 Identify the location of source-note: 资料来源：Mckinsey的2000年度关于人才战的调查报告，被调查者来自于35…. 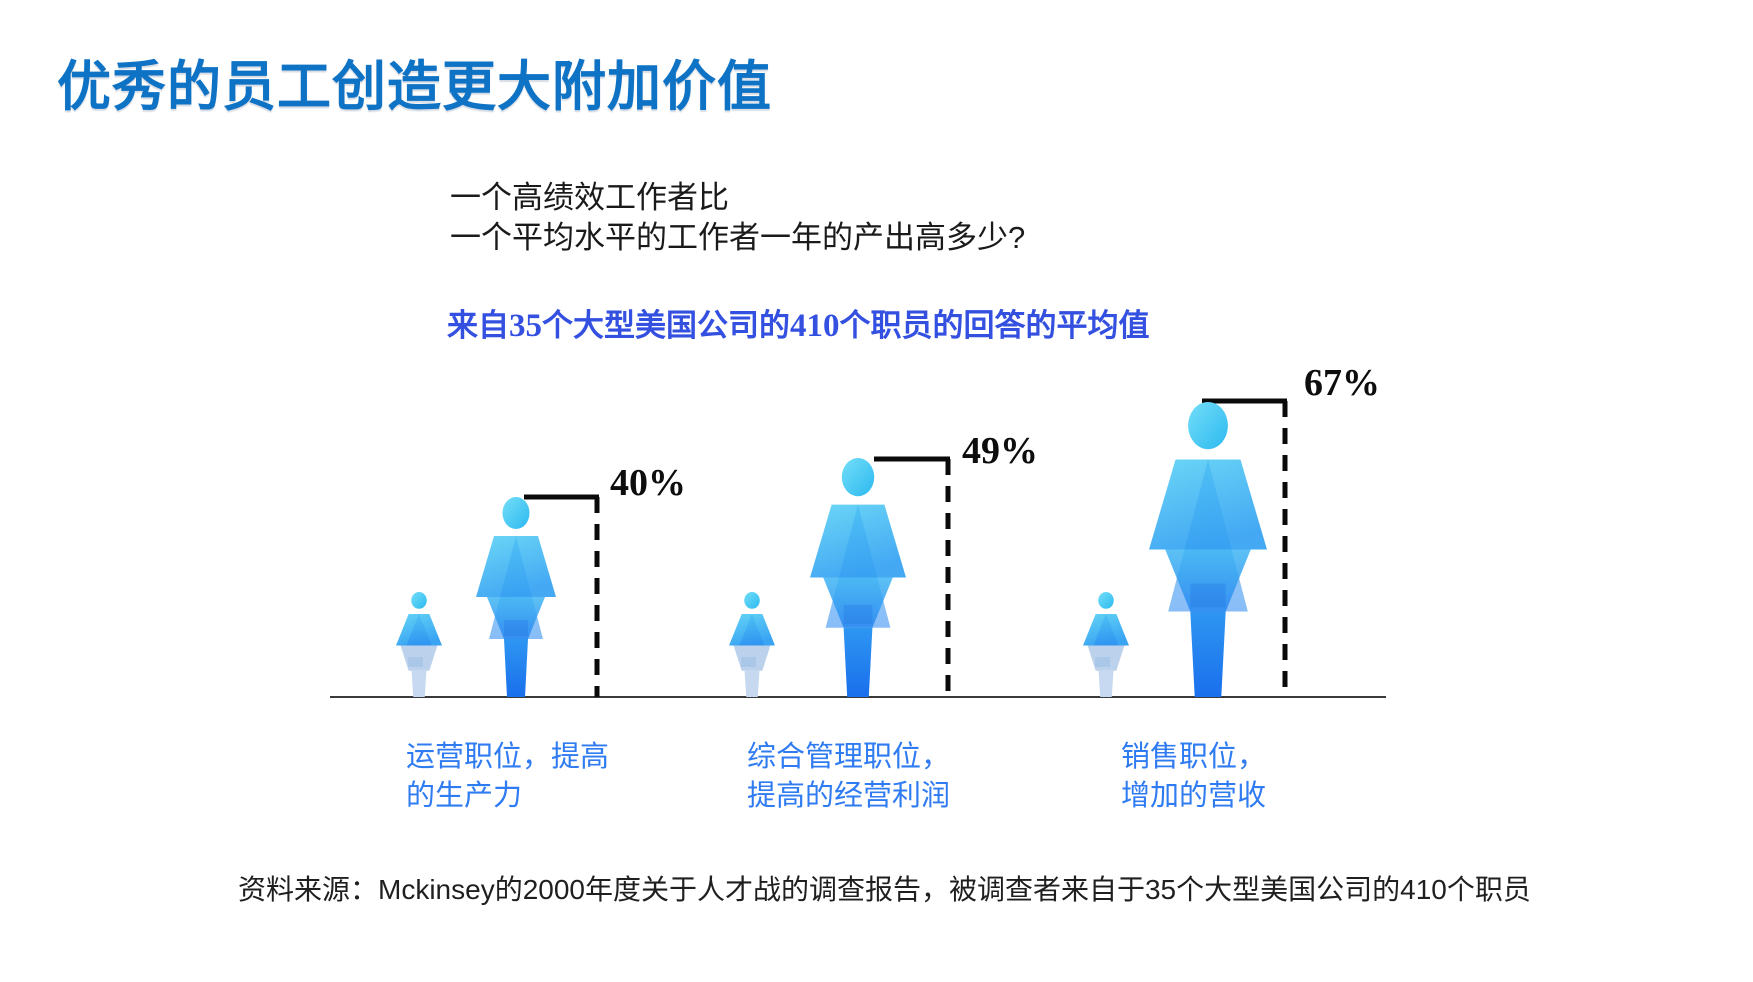
(884, 889).